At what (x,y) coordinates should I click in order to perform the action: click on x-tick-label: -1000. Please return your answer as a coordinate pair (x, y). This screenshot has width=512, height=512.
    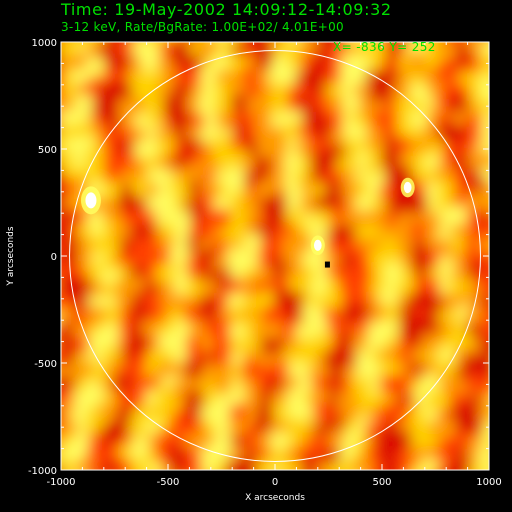
    Looking at the image, I should click on (60, 482).